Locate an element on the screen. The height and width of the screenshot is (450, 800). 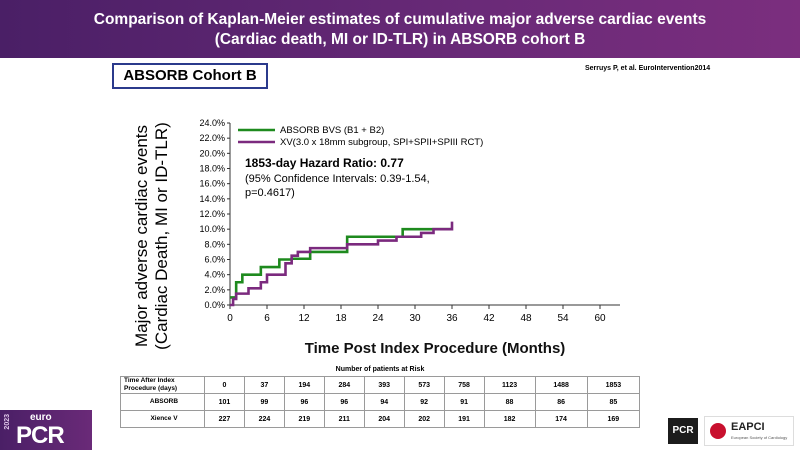
x-tick-label: 36 is located at coordinates (452, 318).